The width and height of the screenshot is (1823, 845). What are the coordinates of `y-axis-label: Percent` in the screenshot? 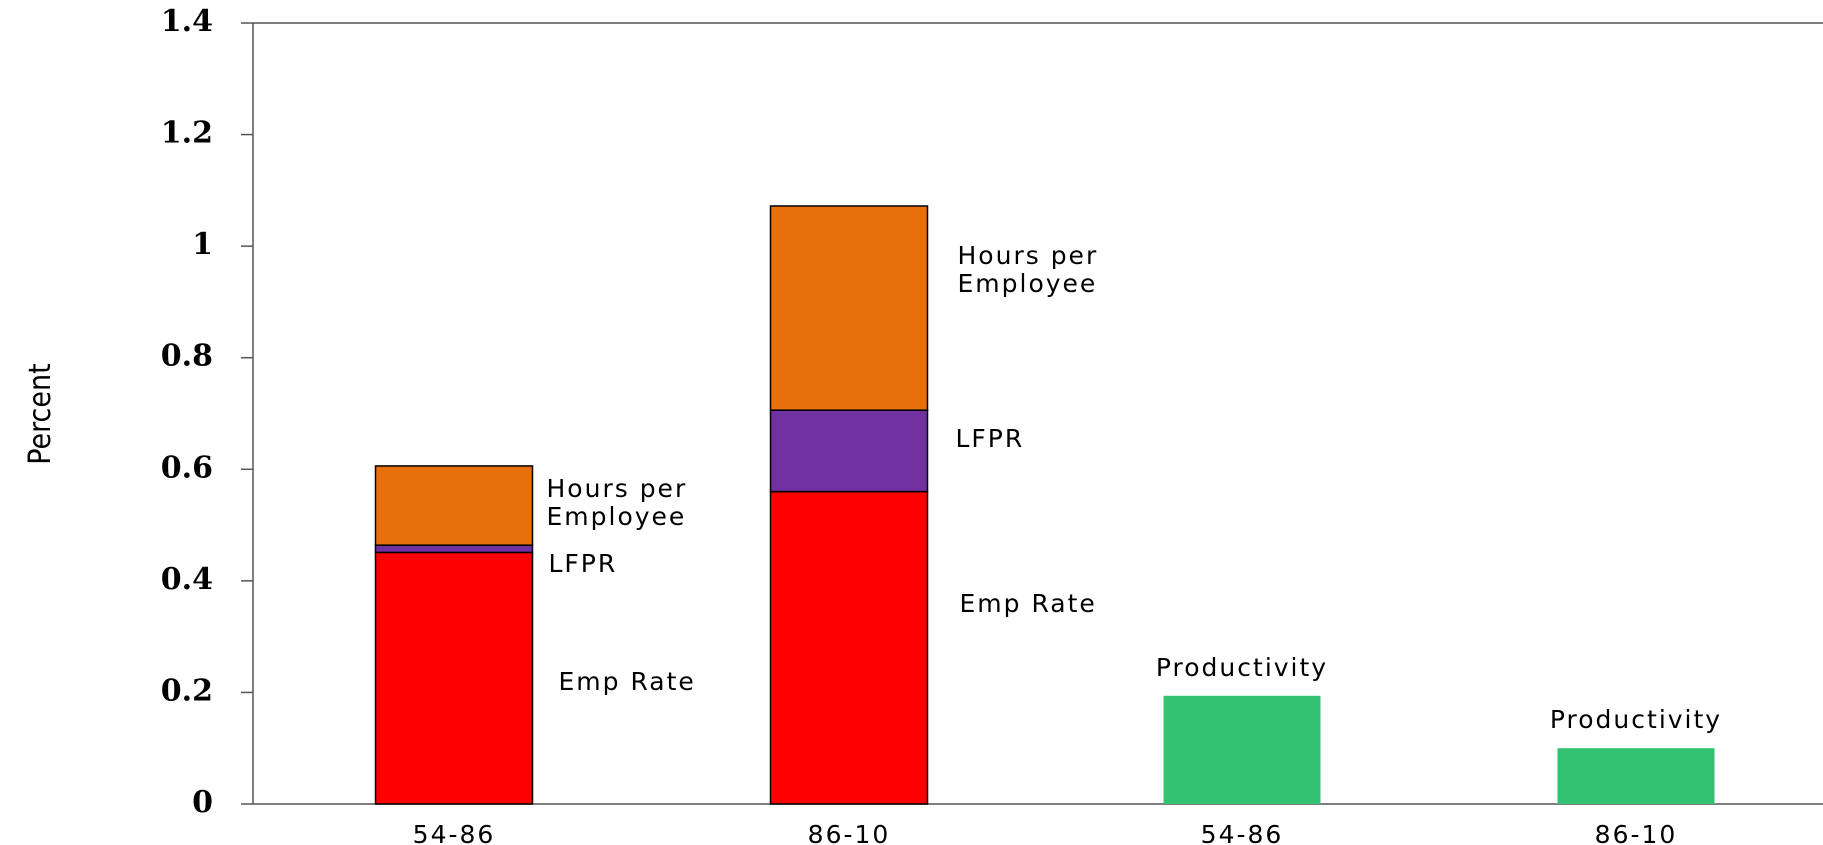 It's located at (40, 413).